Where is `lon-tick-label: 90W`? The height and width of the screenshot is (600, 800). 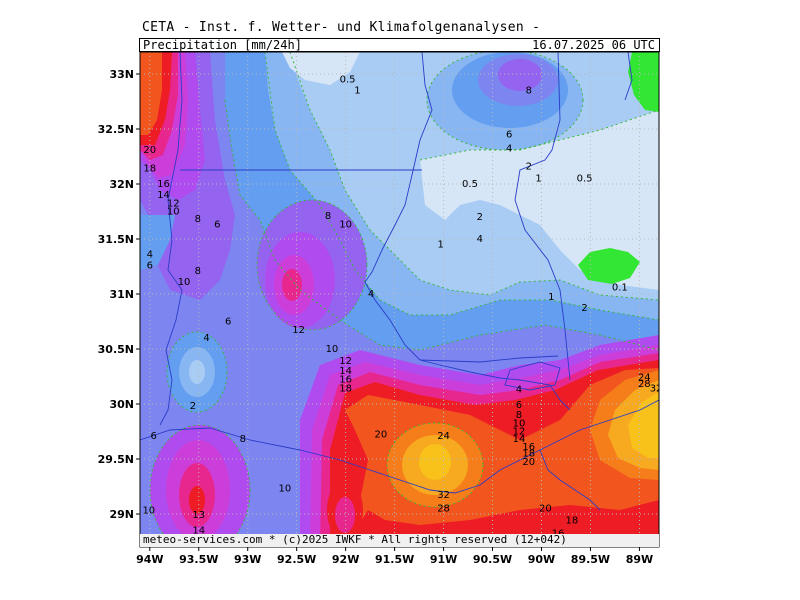
lon-tick-label: 90W is located at coordinates (541, 559).